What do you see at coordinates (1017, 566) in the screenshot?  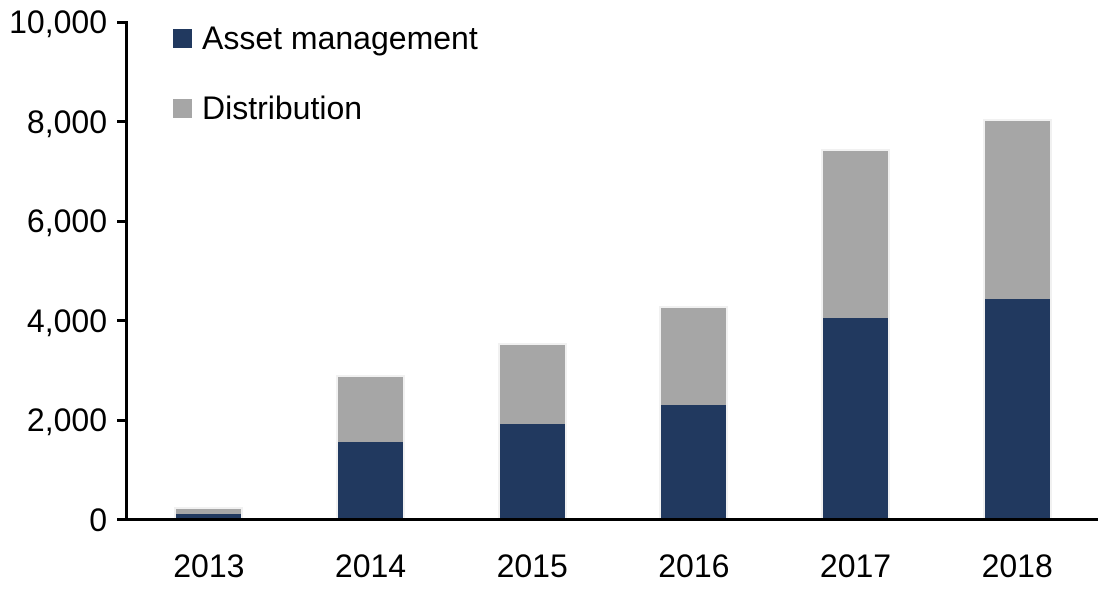 I see `x-tick-label-2018: 2018` at bounding box center [1017, 566].